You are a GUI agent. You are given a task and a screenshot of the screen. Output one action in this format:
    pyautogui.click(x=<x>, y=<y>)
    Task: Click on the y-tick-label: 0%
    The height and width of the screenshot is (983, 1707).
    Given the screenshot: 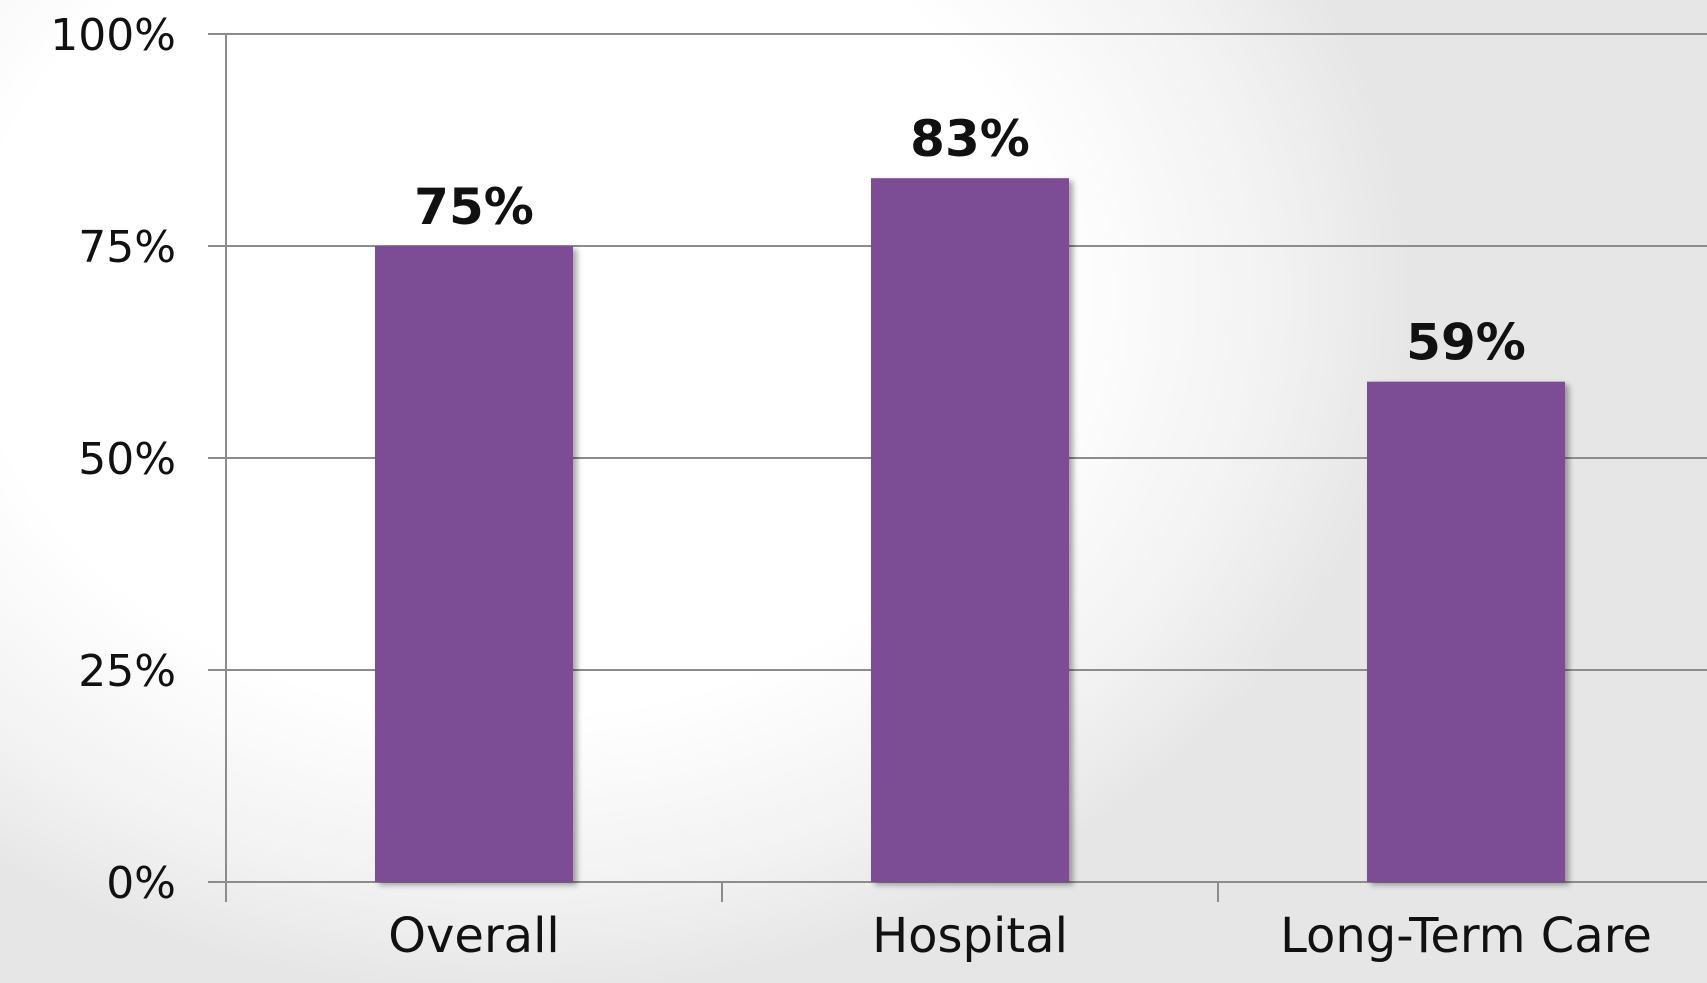 What is the action you would take?
    pyautogui.click(x=141, y=883)
    